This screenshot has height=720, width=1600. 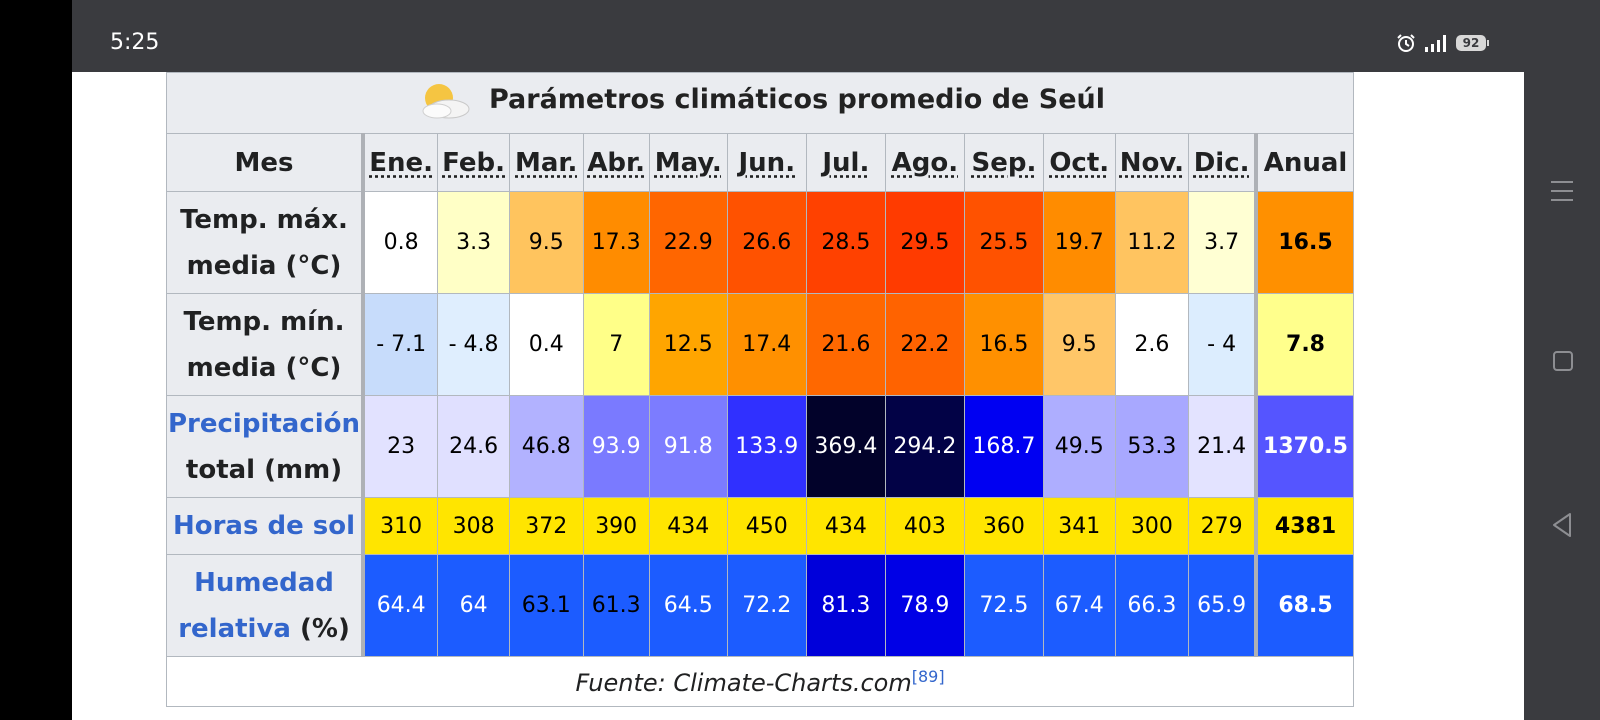 I want to click on month-value-cell: 308, so click(x=473, y=526).